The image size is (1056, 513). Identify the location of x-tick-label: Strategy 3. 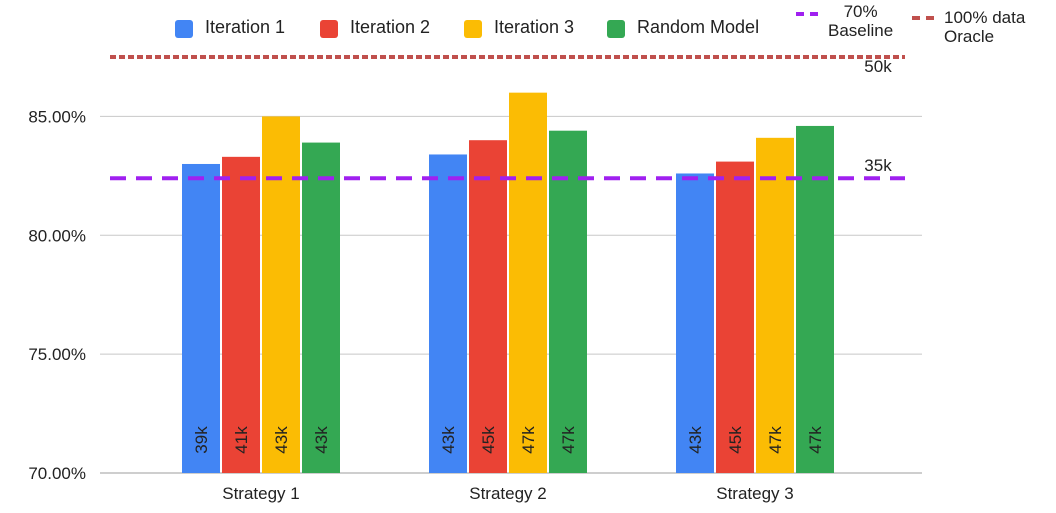
(755, 493).